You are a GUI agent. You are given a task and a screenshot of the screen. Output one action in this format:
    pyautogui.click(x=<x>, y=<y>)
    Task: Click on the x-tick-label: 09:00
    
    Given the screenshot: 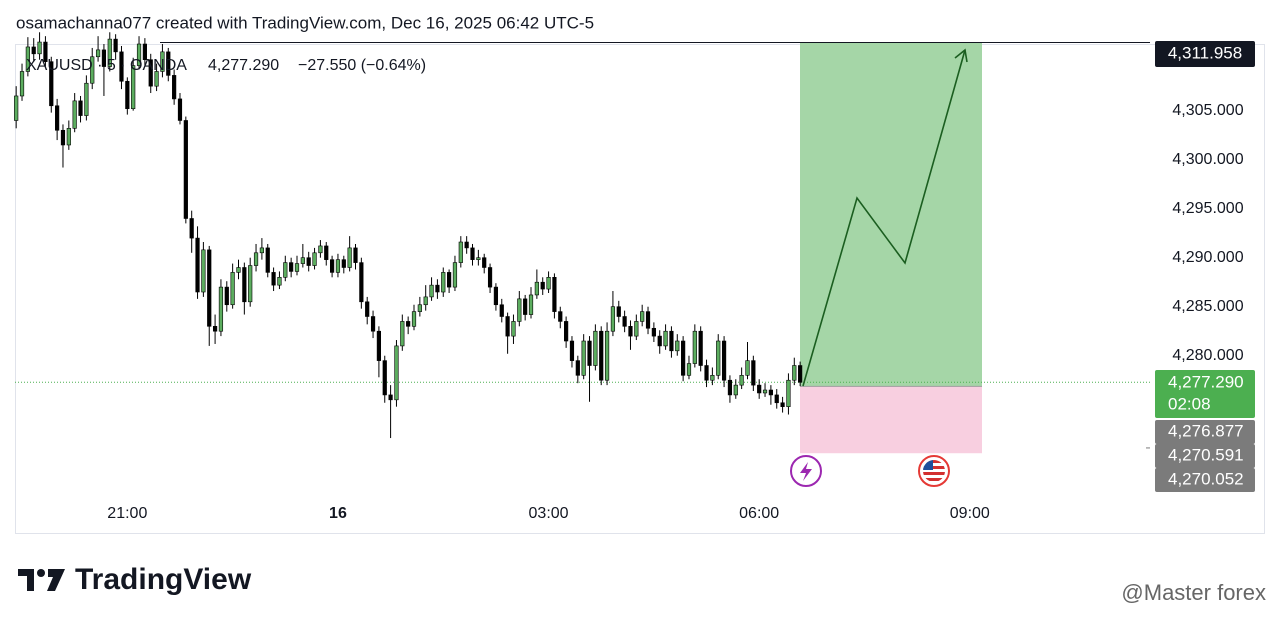 What is the action you would take?
    pyautogui.click(x=970, y=513)
    